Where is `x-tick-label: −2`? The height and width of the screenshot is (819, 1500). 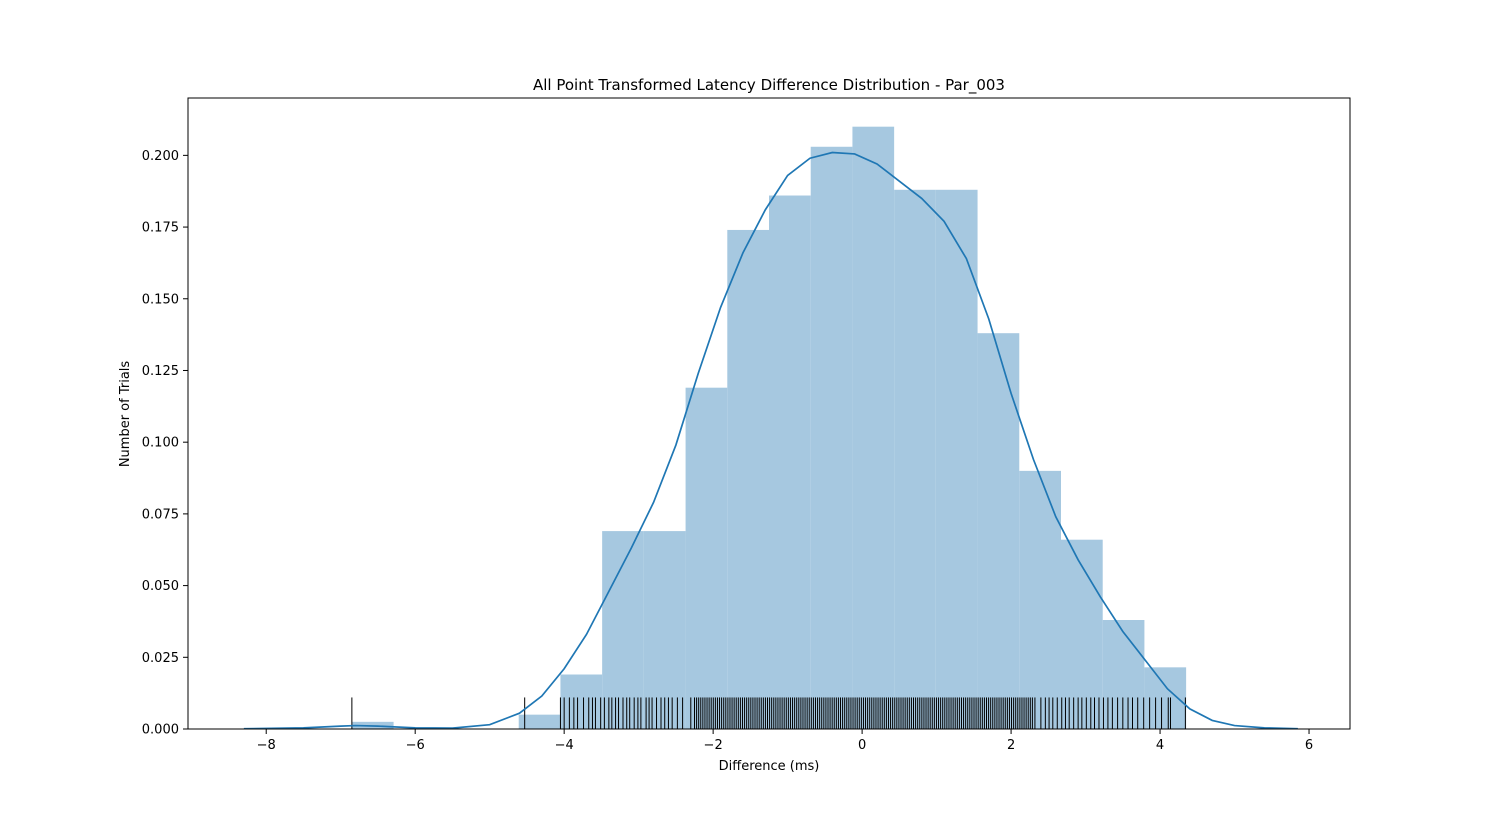
x-tick-label: −2 is located at coordinates (713, 745).